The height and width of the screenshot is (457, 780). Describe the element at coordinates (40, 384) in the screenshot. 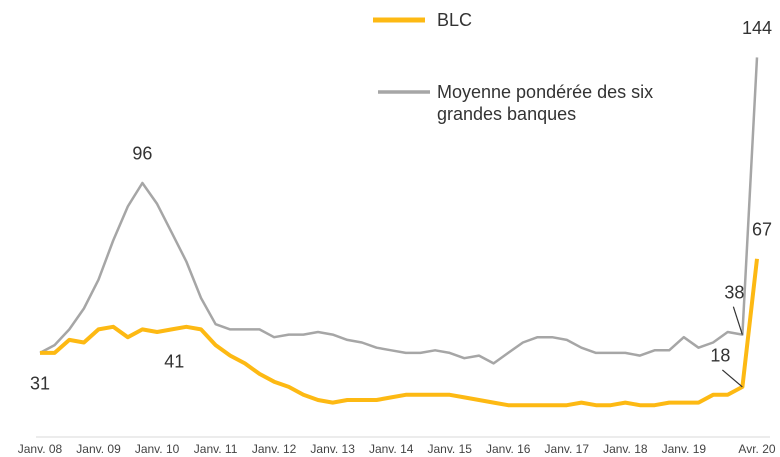

I see `data-label: 31` at that location.